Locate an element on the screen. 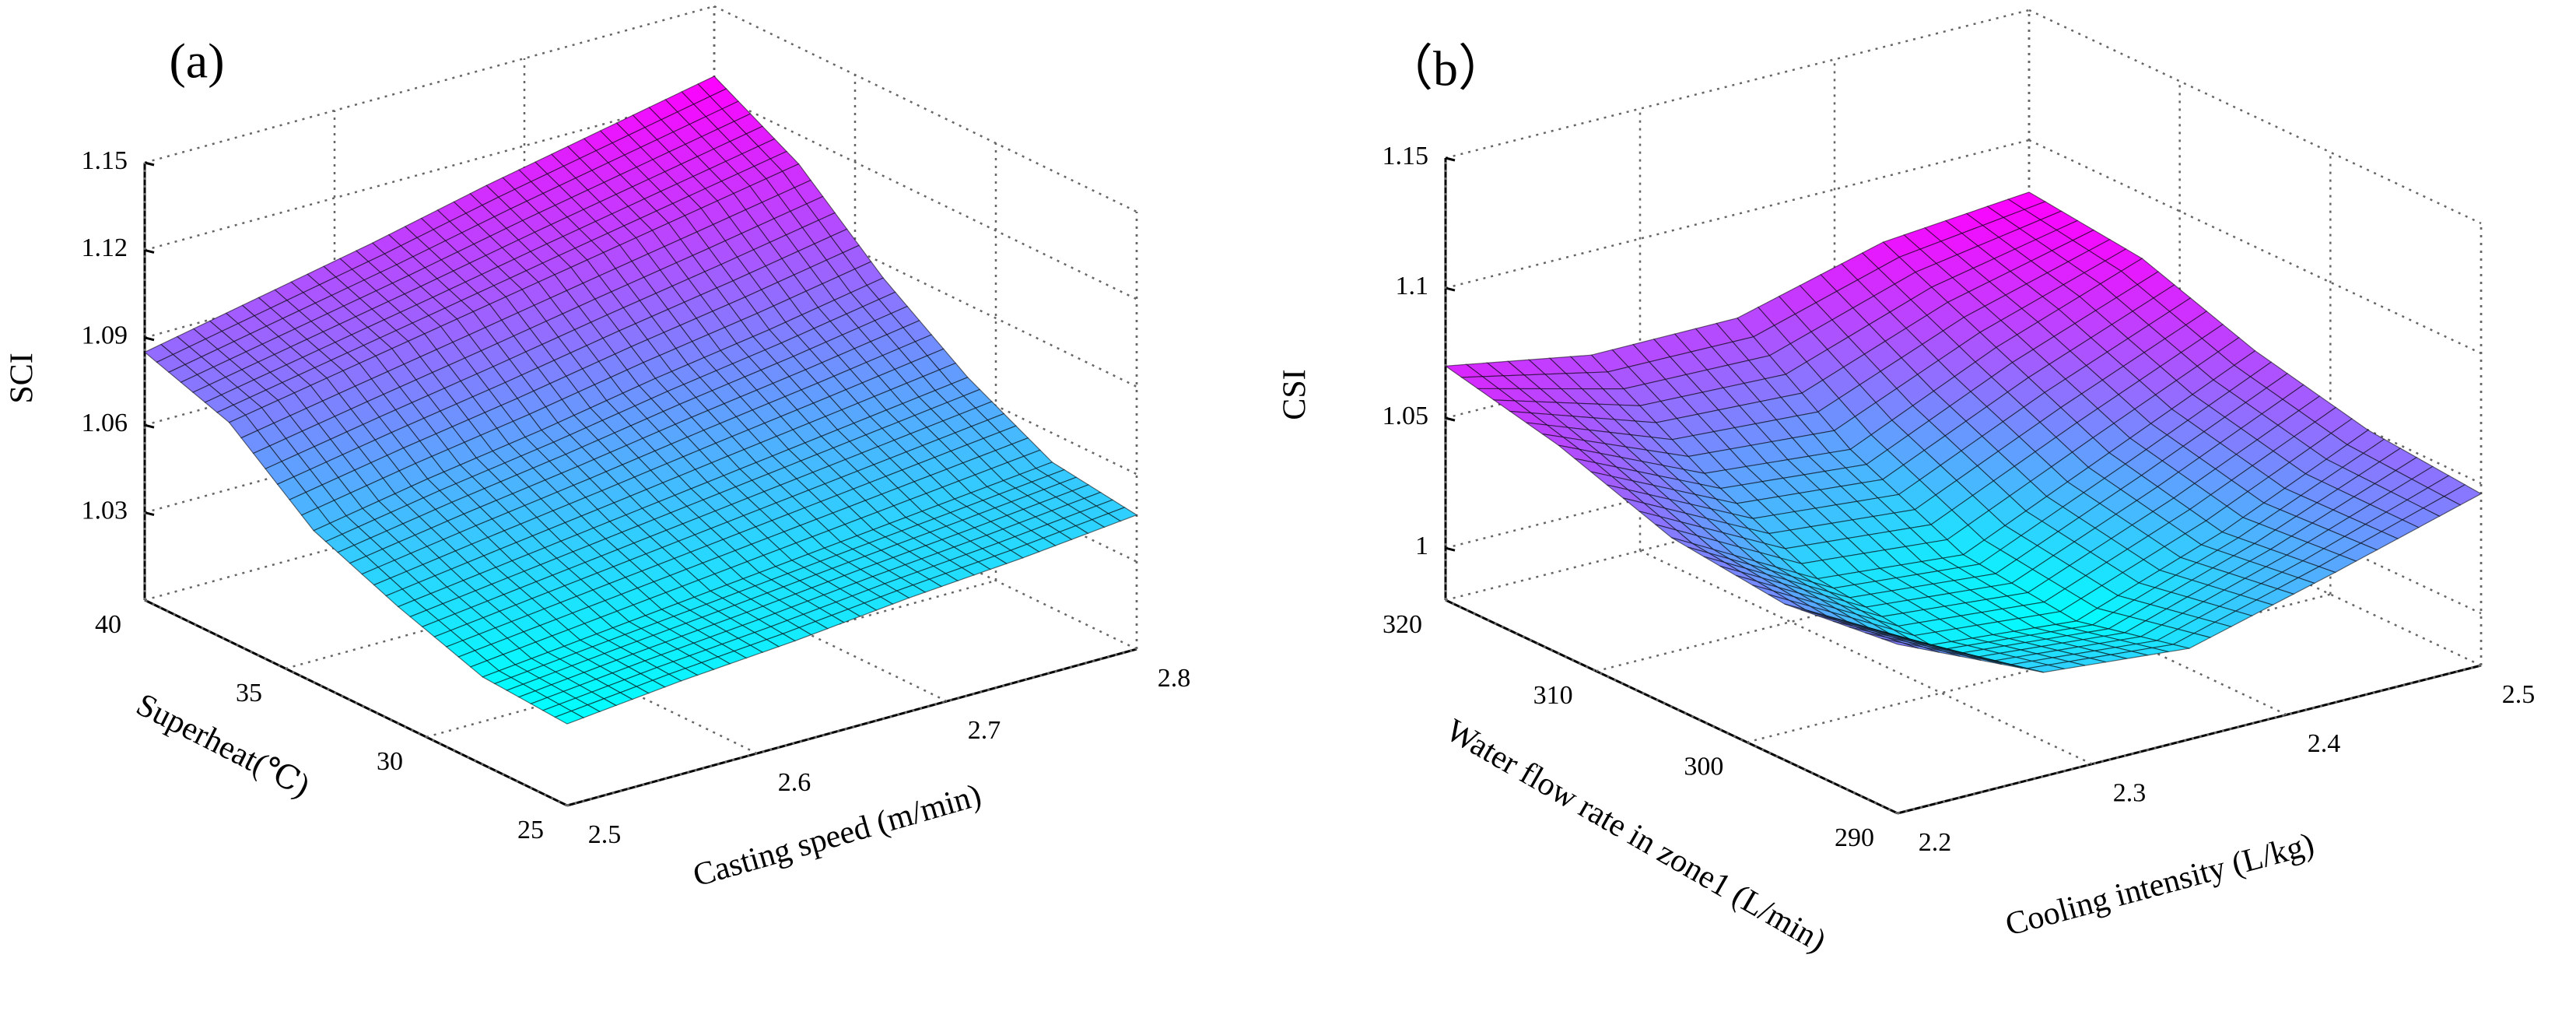  x-tick-label: 2.2 is located at coordinates (1936, 842).